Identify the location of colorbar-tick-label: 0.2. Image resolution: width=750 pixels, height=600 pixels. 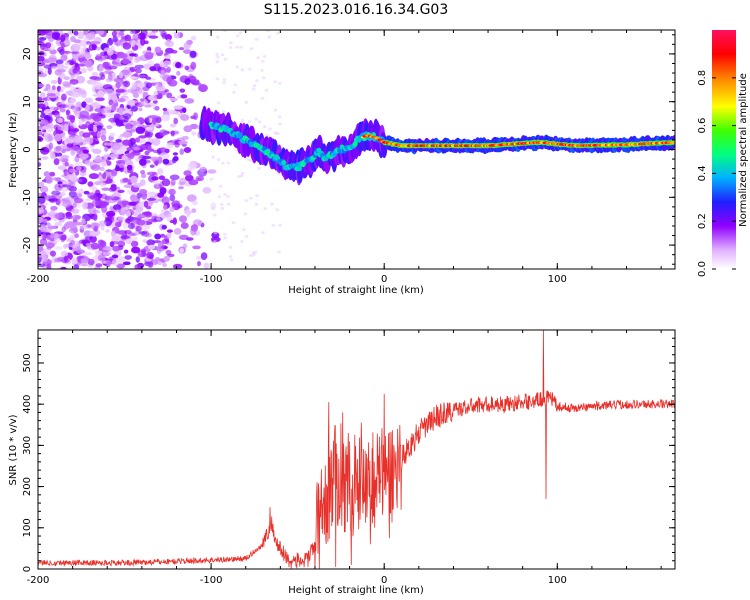
(702, 221).